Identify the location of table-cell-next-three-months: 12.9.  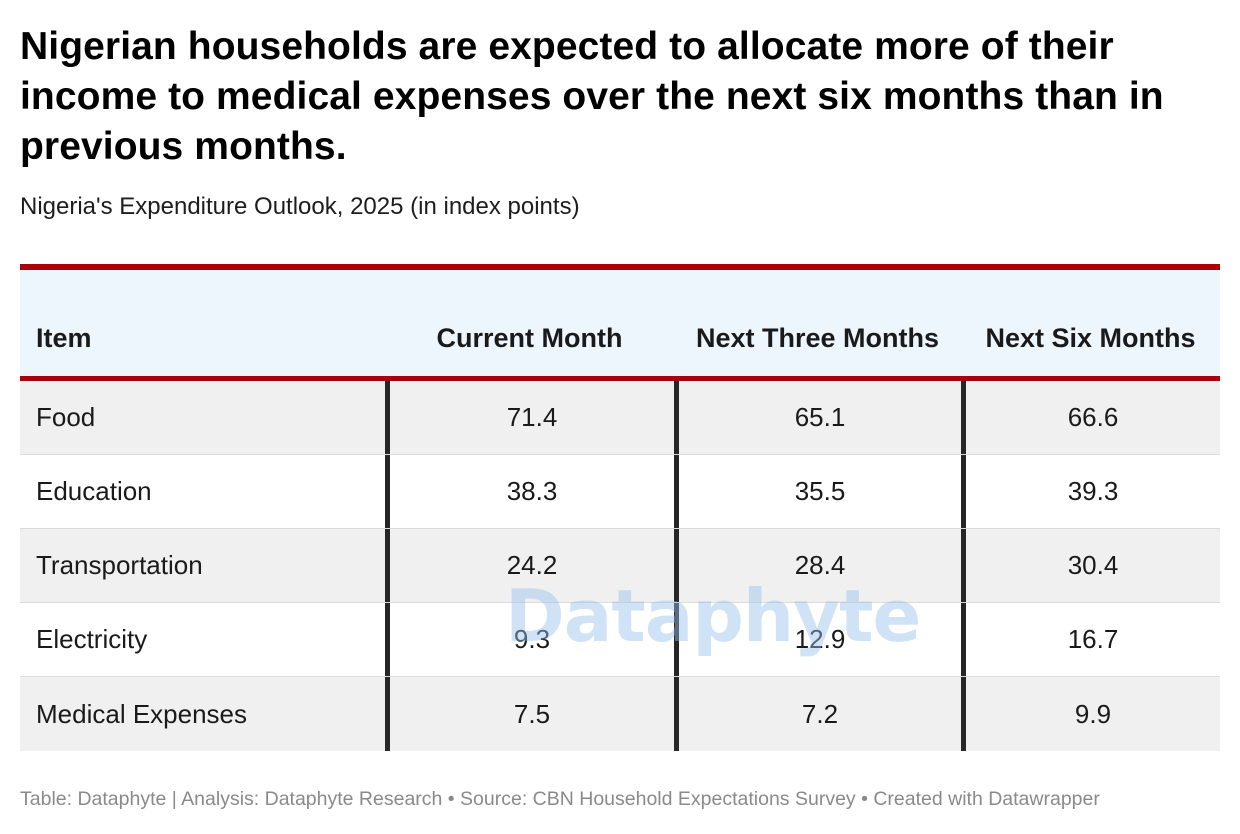
(817, 639).